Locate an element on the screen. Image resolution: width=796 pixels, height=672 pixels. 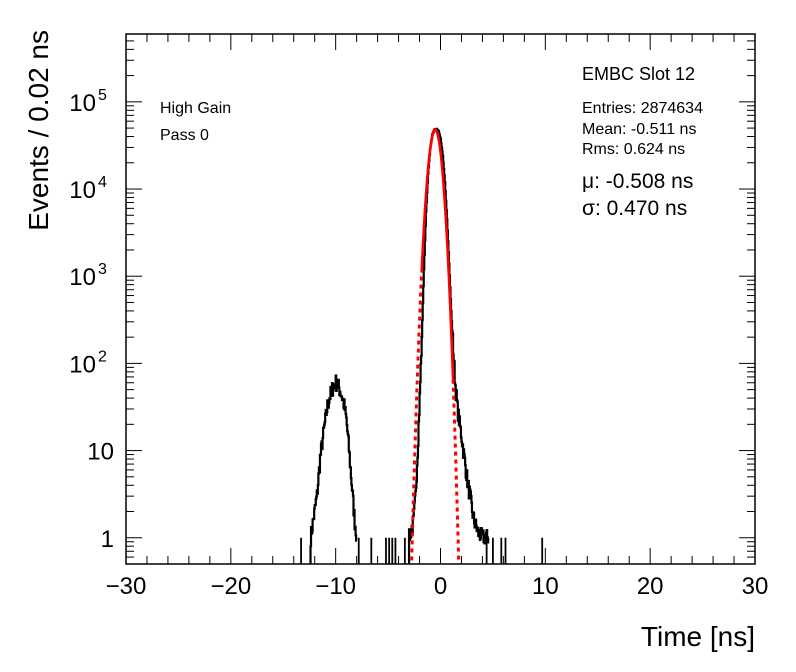
x-axis-title: Time [ns] is located at coordinates (698, 636).